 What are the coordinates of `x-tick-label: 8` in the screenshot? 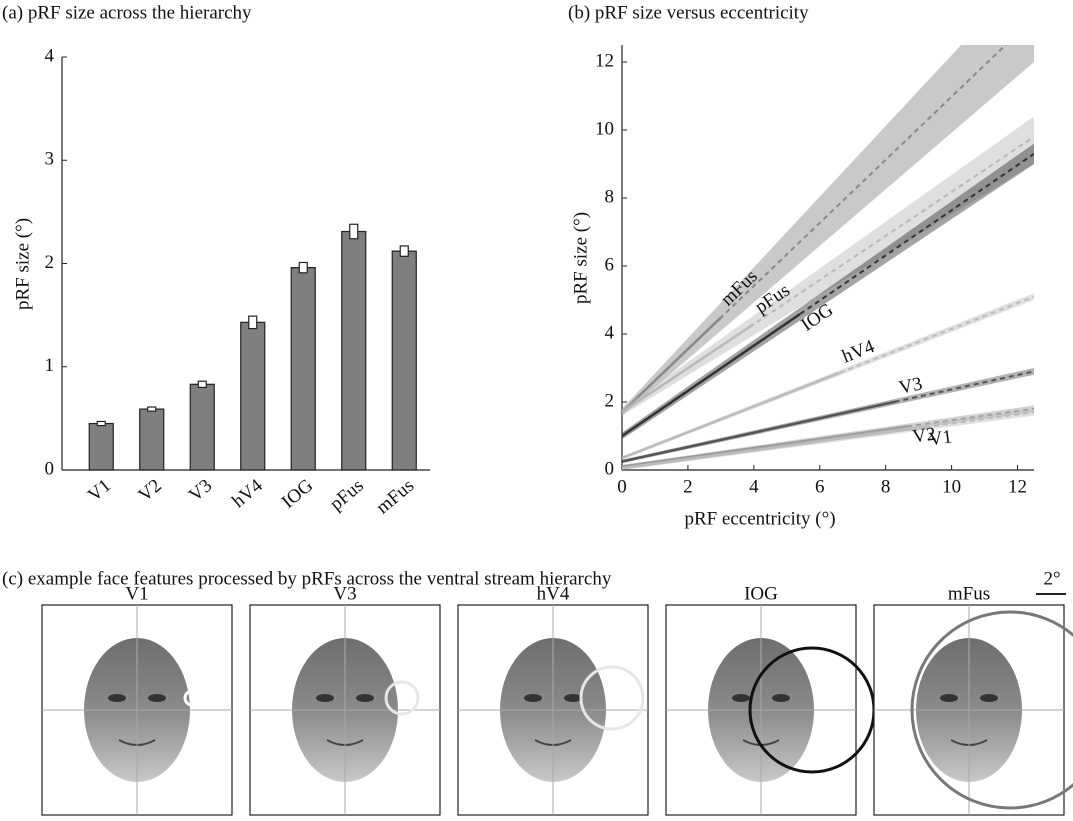 It's located at (886, 486).